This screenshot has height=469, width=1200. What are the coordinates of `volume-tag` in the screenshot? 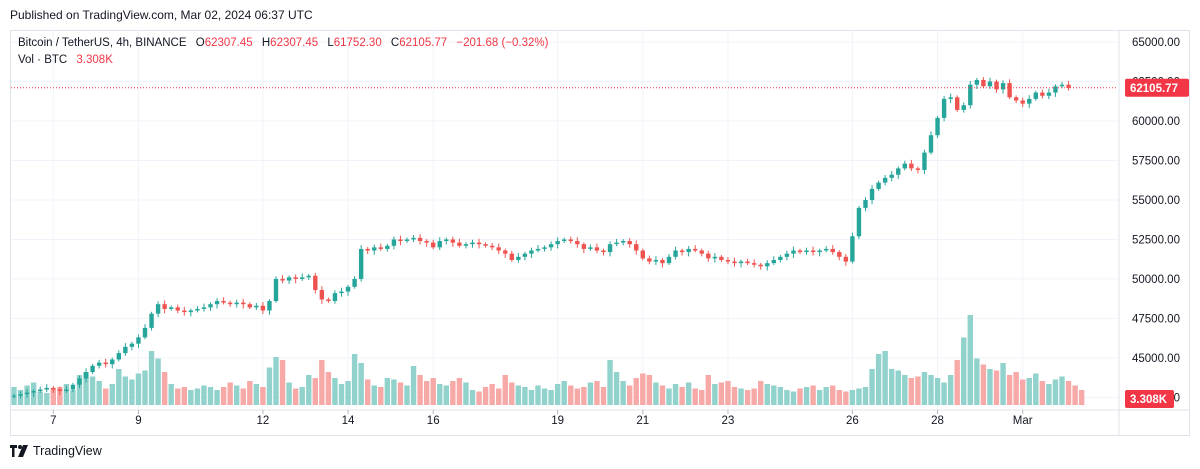 It's located at (1149, 399).